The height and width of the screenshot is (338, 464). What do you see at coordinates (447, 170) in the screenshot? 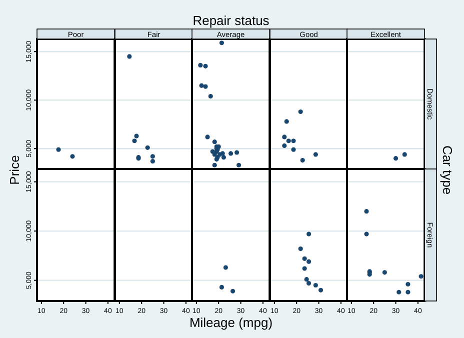
I see `text: Car type` at bounding box center [447, 170].